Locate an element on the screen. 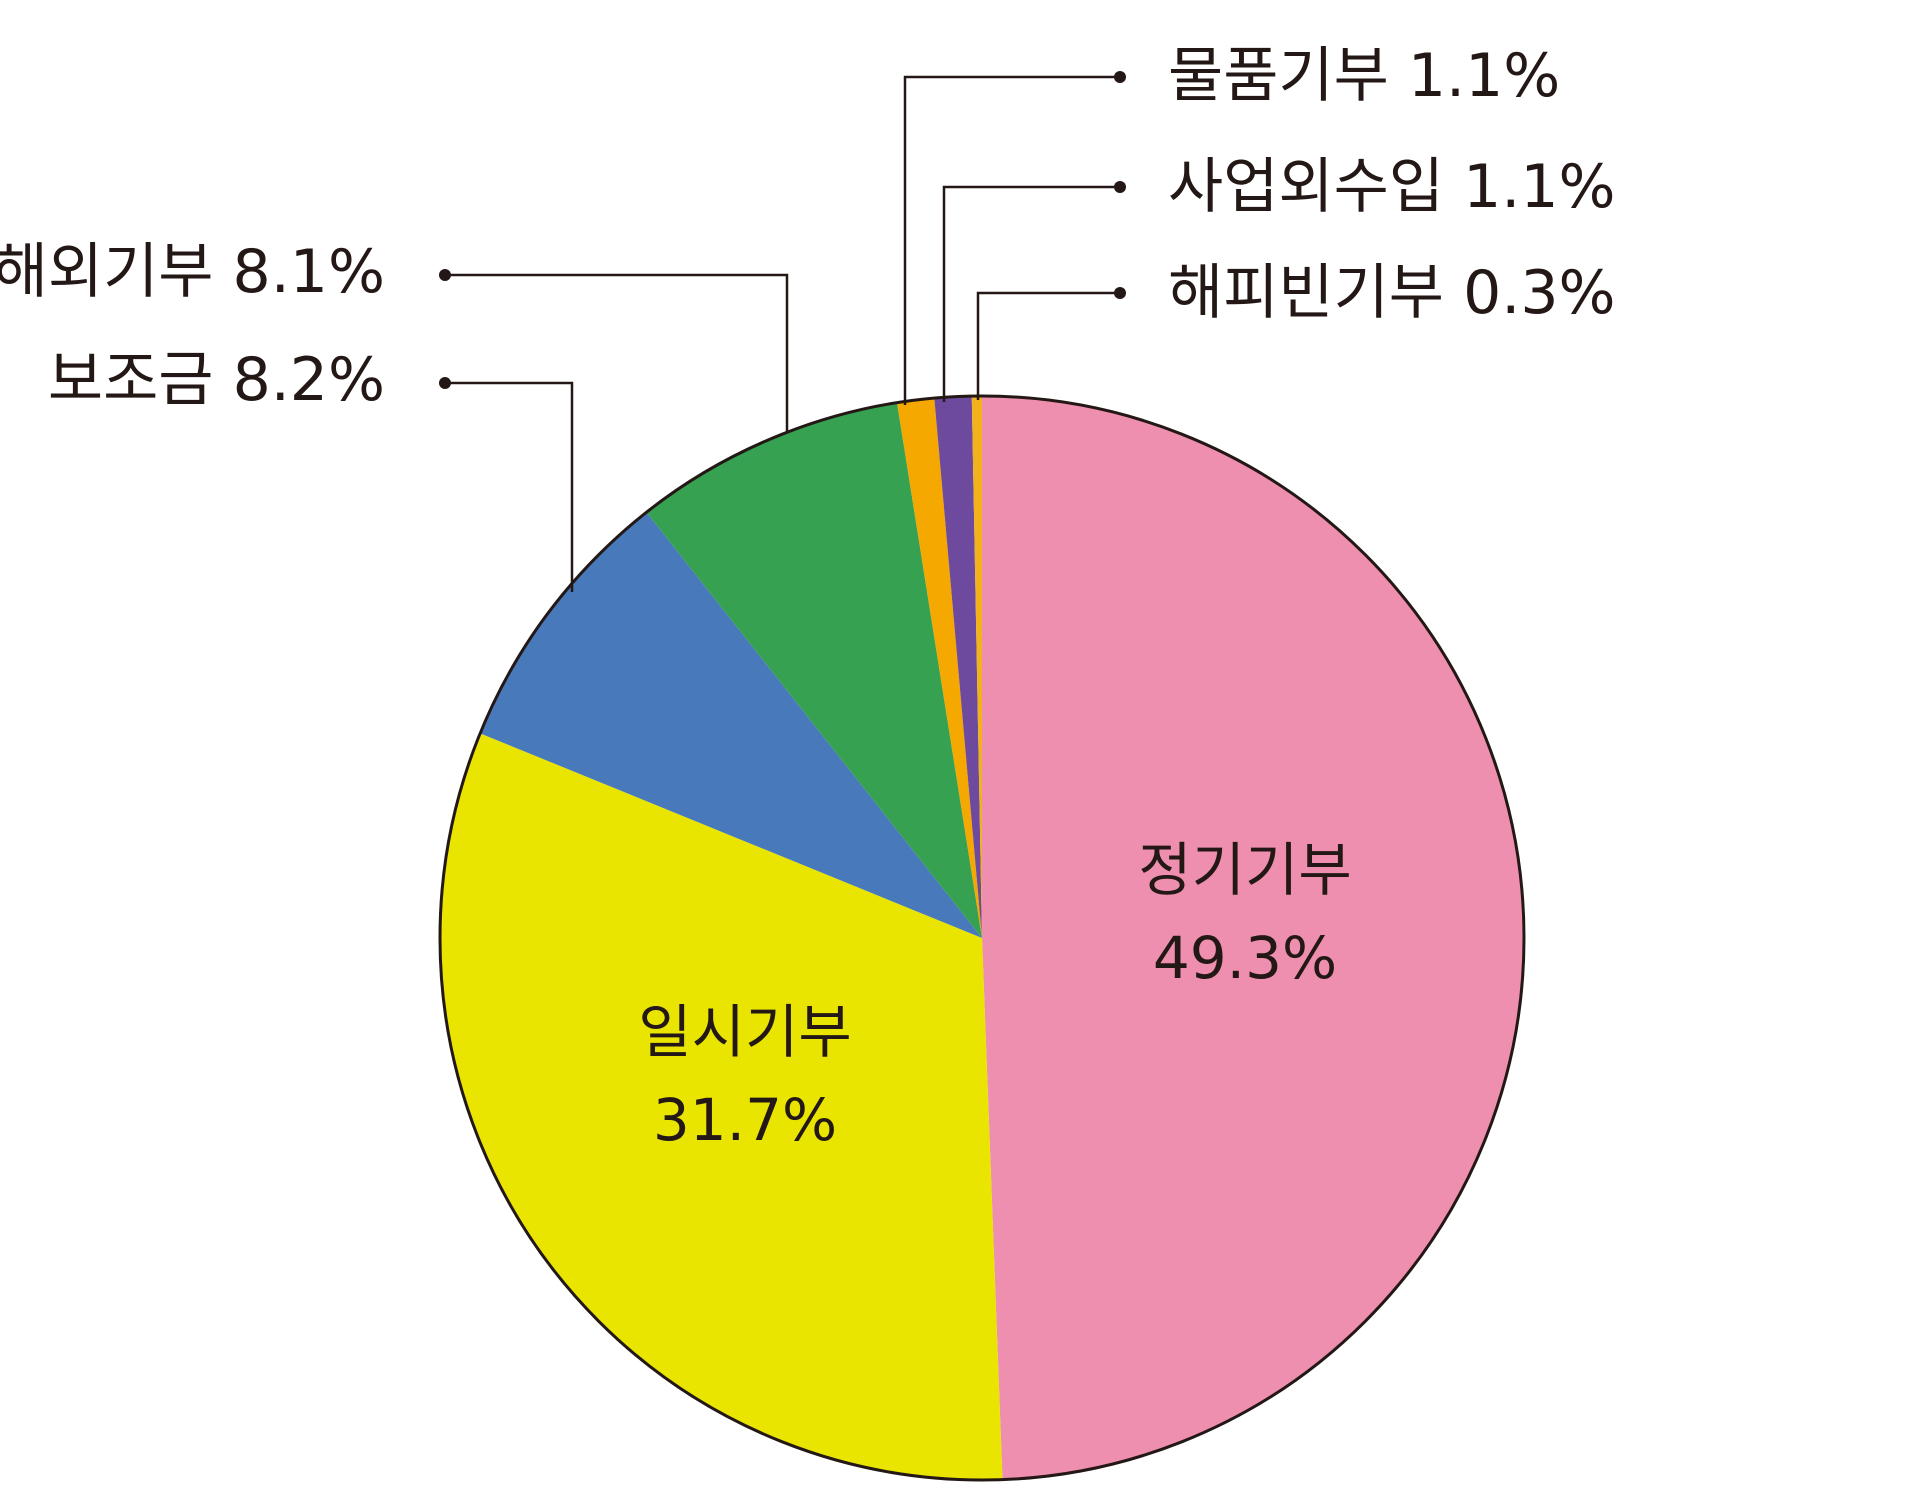 This screenshot has width=1920, height=1496. callout-leader-lines is located at coordinates (782, 331).